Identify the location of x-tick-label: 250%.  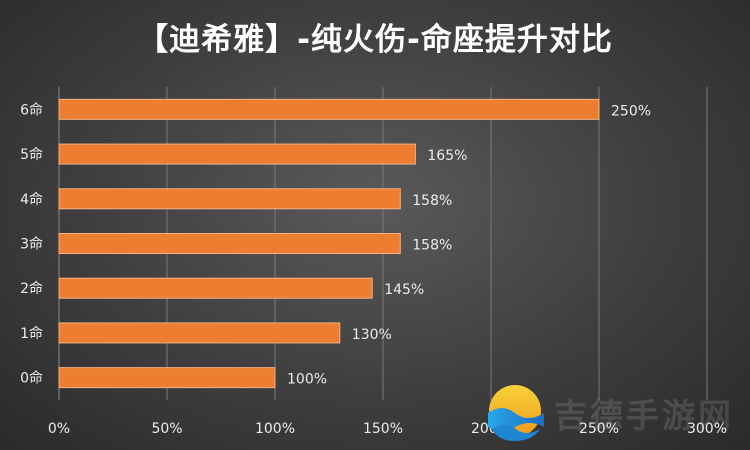
(599, 429).